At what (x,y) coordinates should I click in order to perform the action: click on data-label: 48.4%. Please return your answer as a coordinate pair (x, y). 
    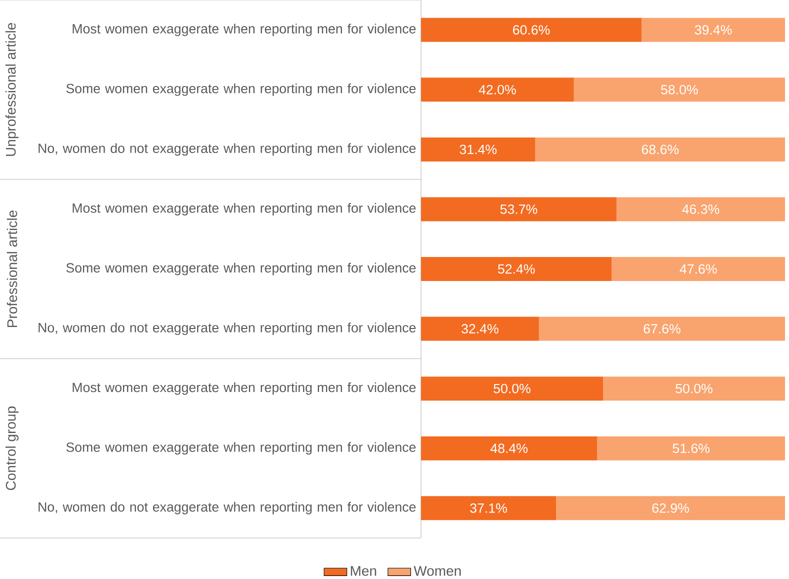
    Looking at the image, I should click on (509, 449).